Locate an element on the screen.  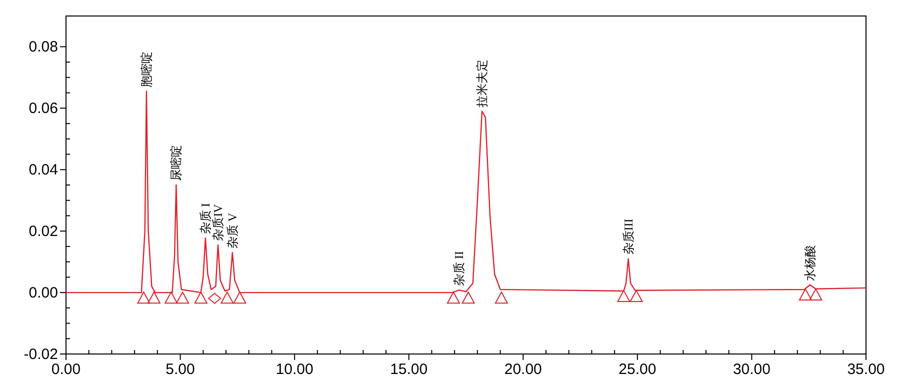
y-tick-label: 0.06 is located at coordinates (43, 109).